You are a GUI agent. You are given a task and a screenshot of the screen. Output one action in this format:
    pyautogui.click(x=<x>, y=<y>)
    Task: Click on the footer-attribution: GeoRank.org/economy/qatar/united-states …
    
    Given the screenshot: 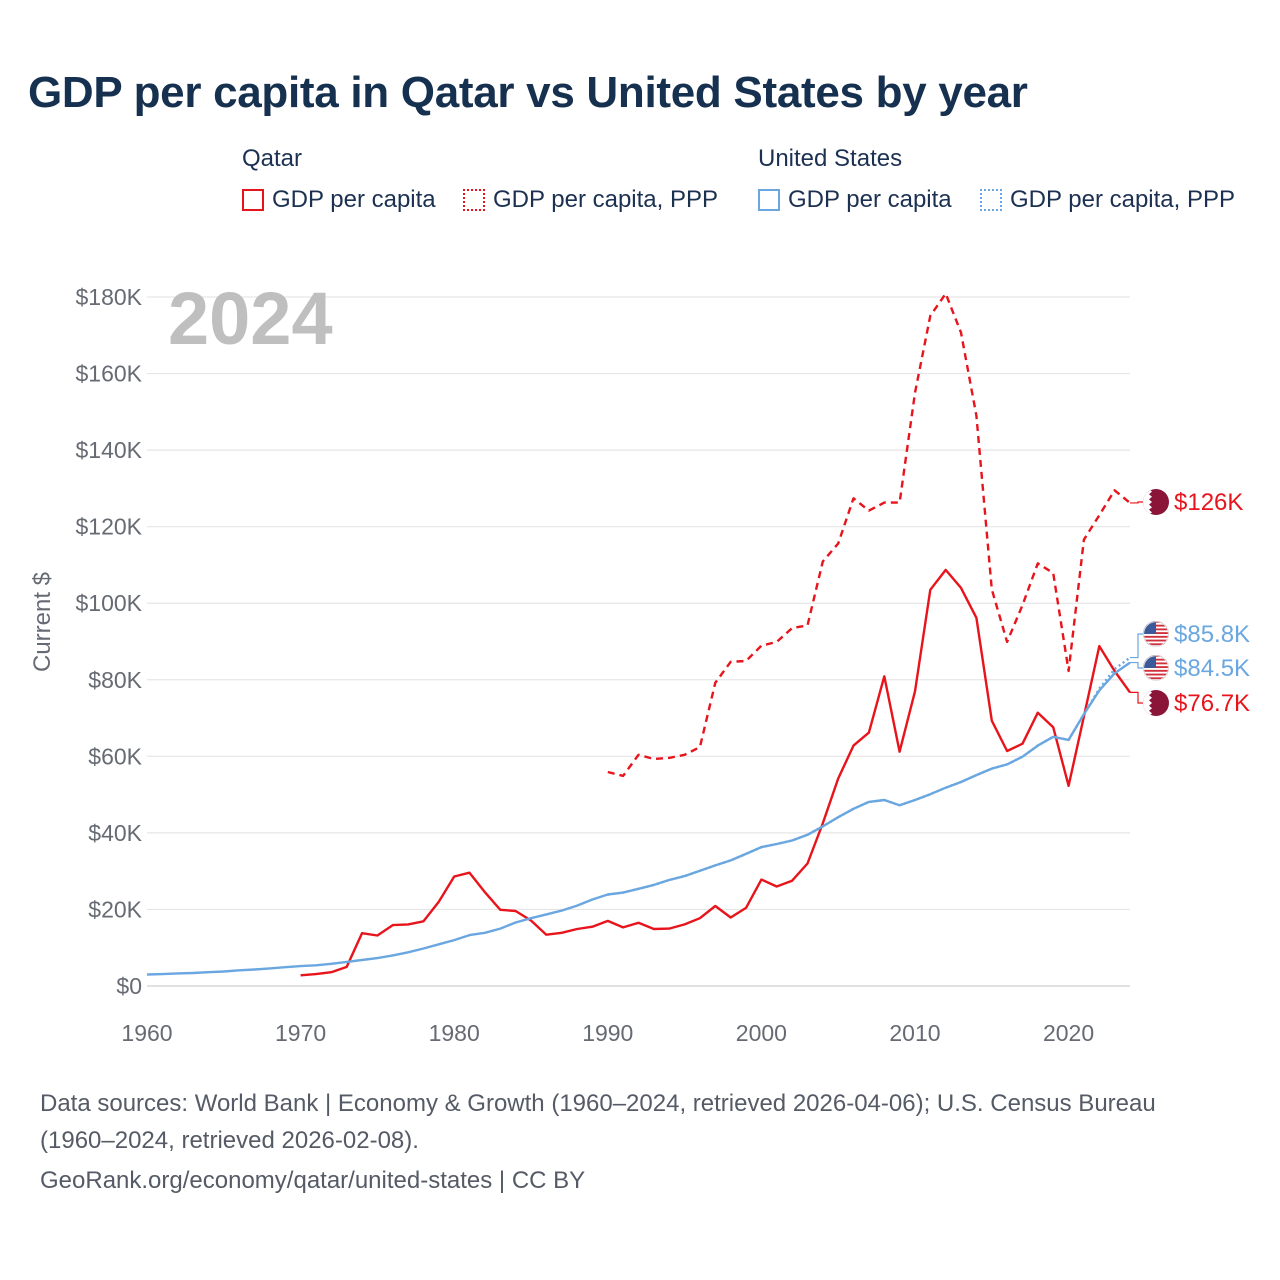 What is the action you would take?
    pyautogui.click(x=313, y=1180)
    